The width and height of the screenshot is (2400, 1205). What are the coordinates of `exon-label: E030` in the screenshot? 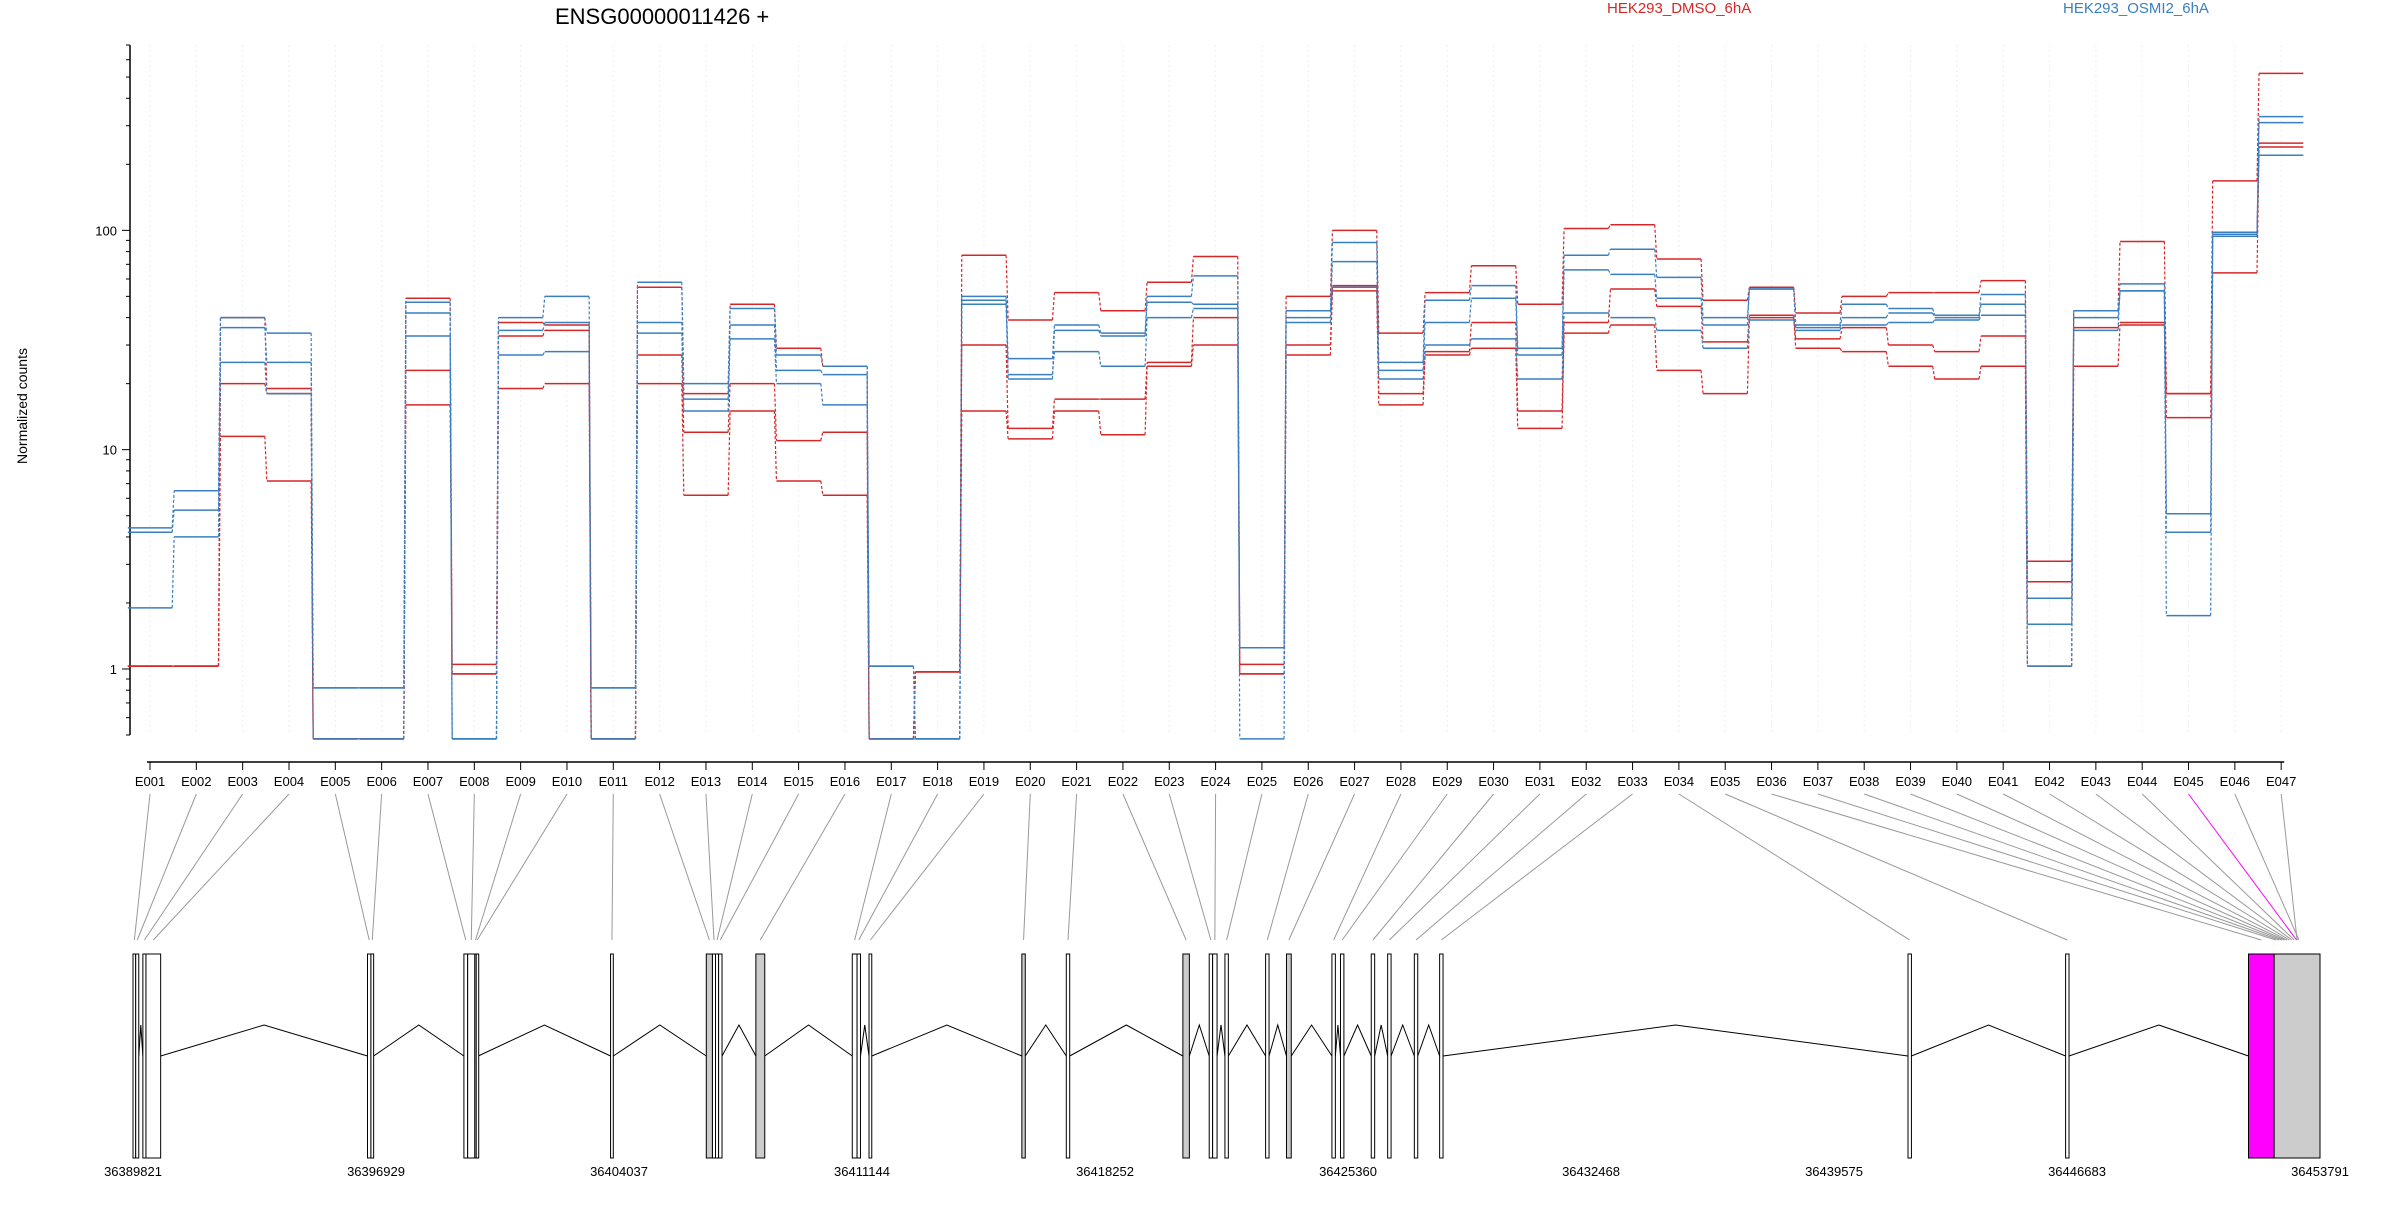 It's located at (1493, 781).